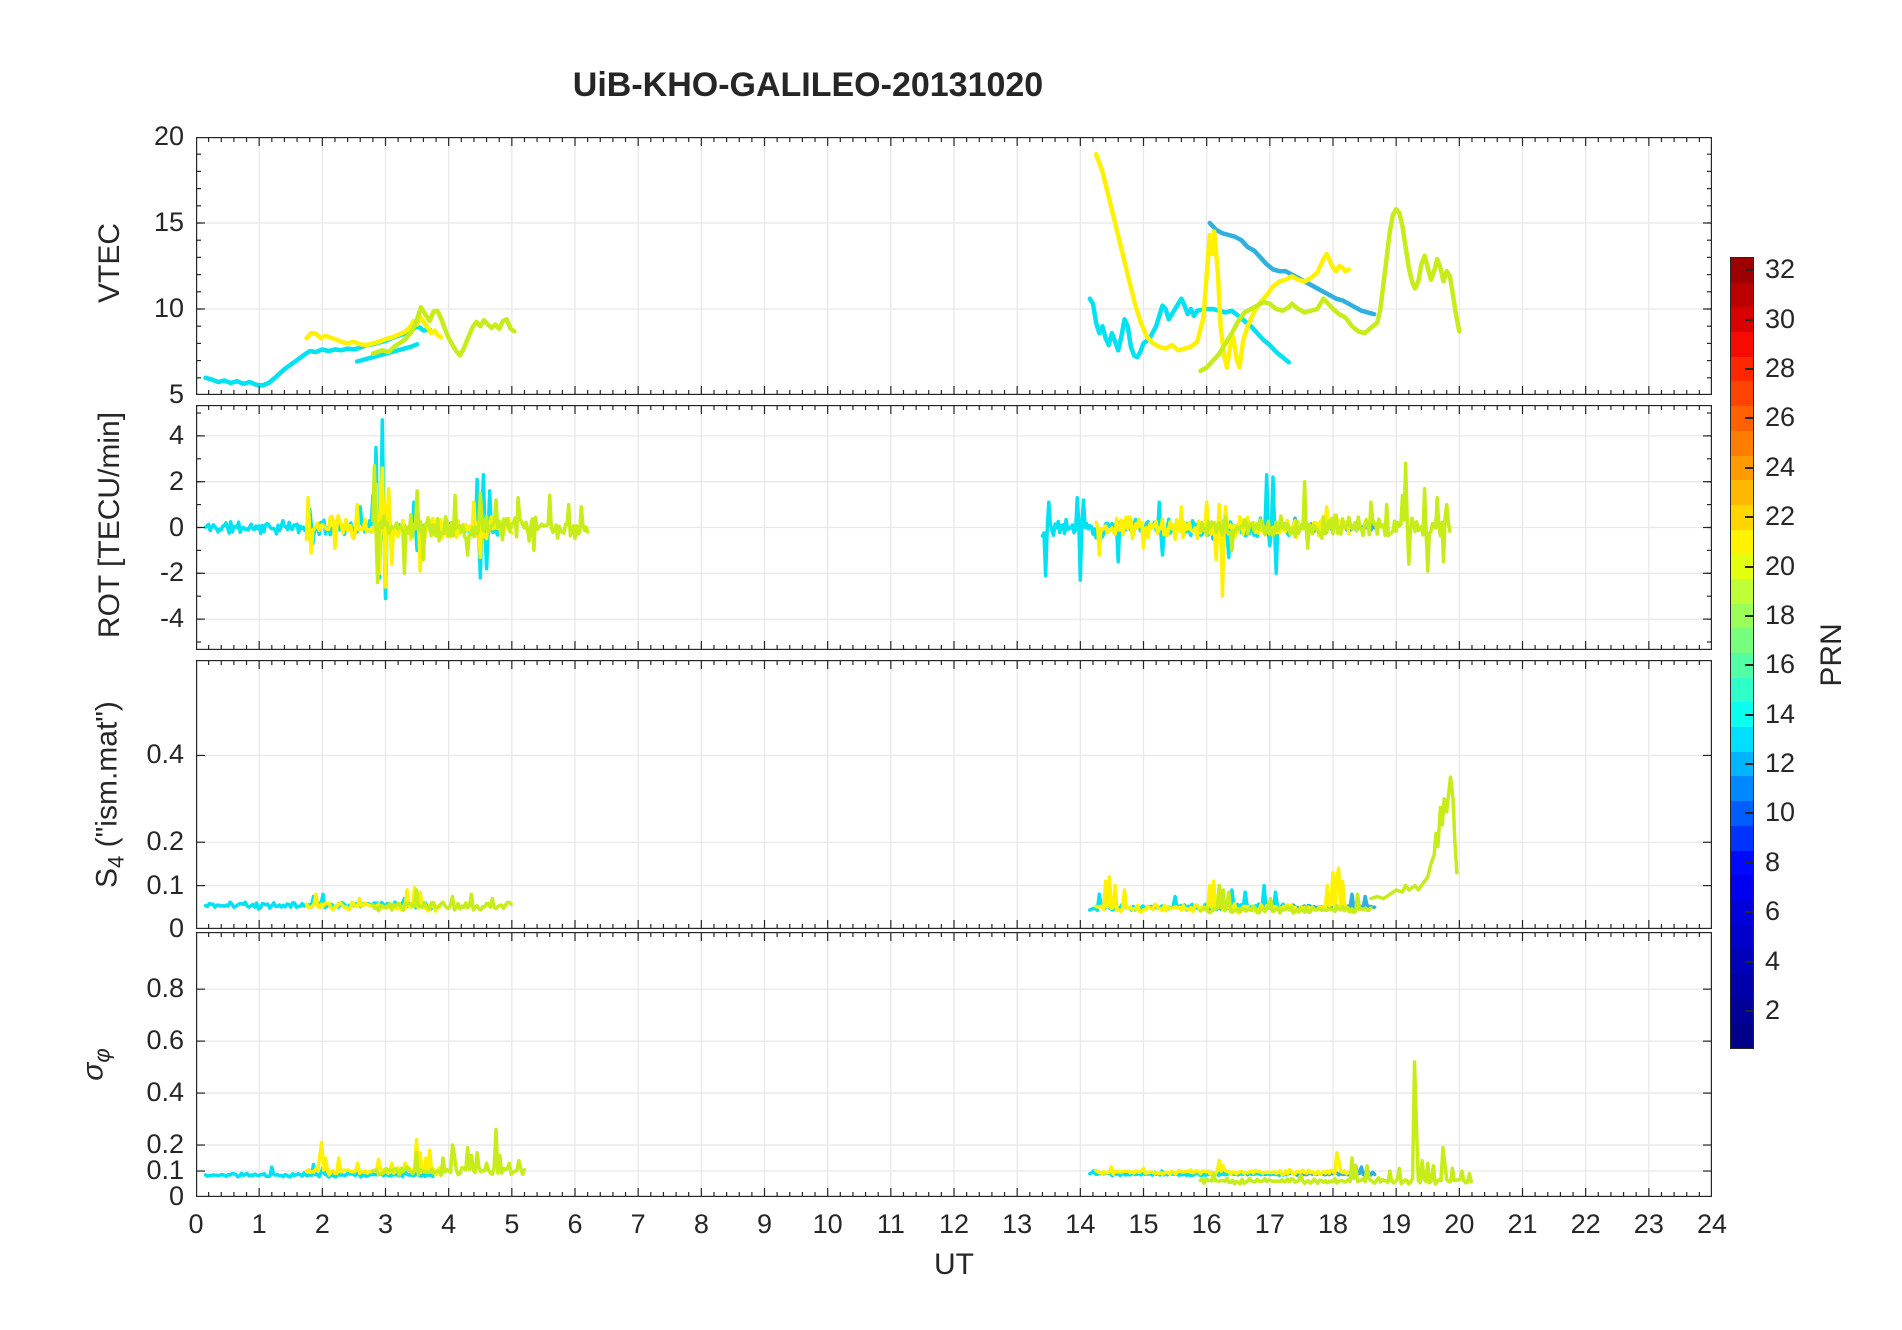  Describe the element at coordinates (102, 1055) in the screenshot. I see `y-label-subscript: φ` at that location.